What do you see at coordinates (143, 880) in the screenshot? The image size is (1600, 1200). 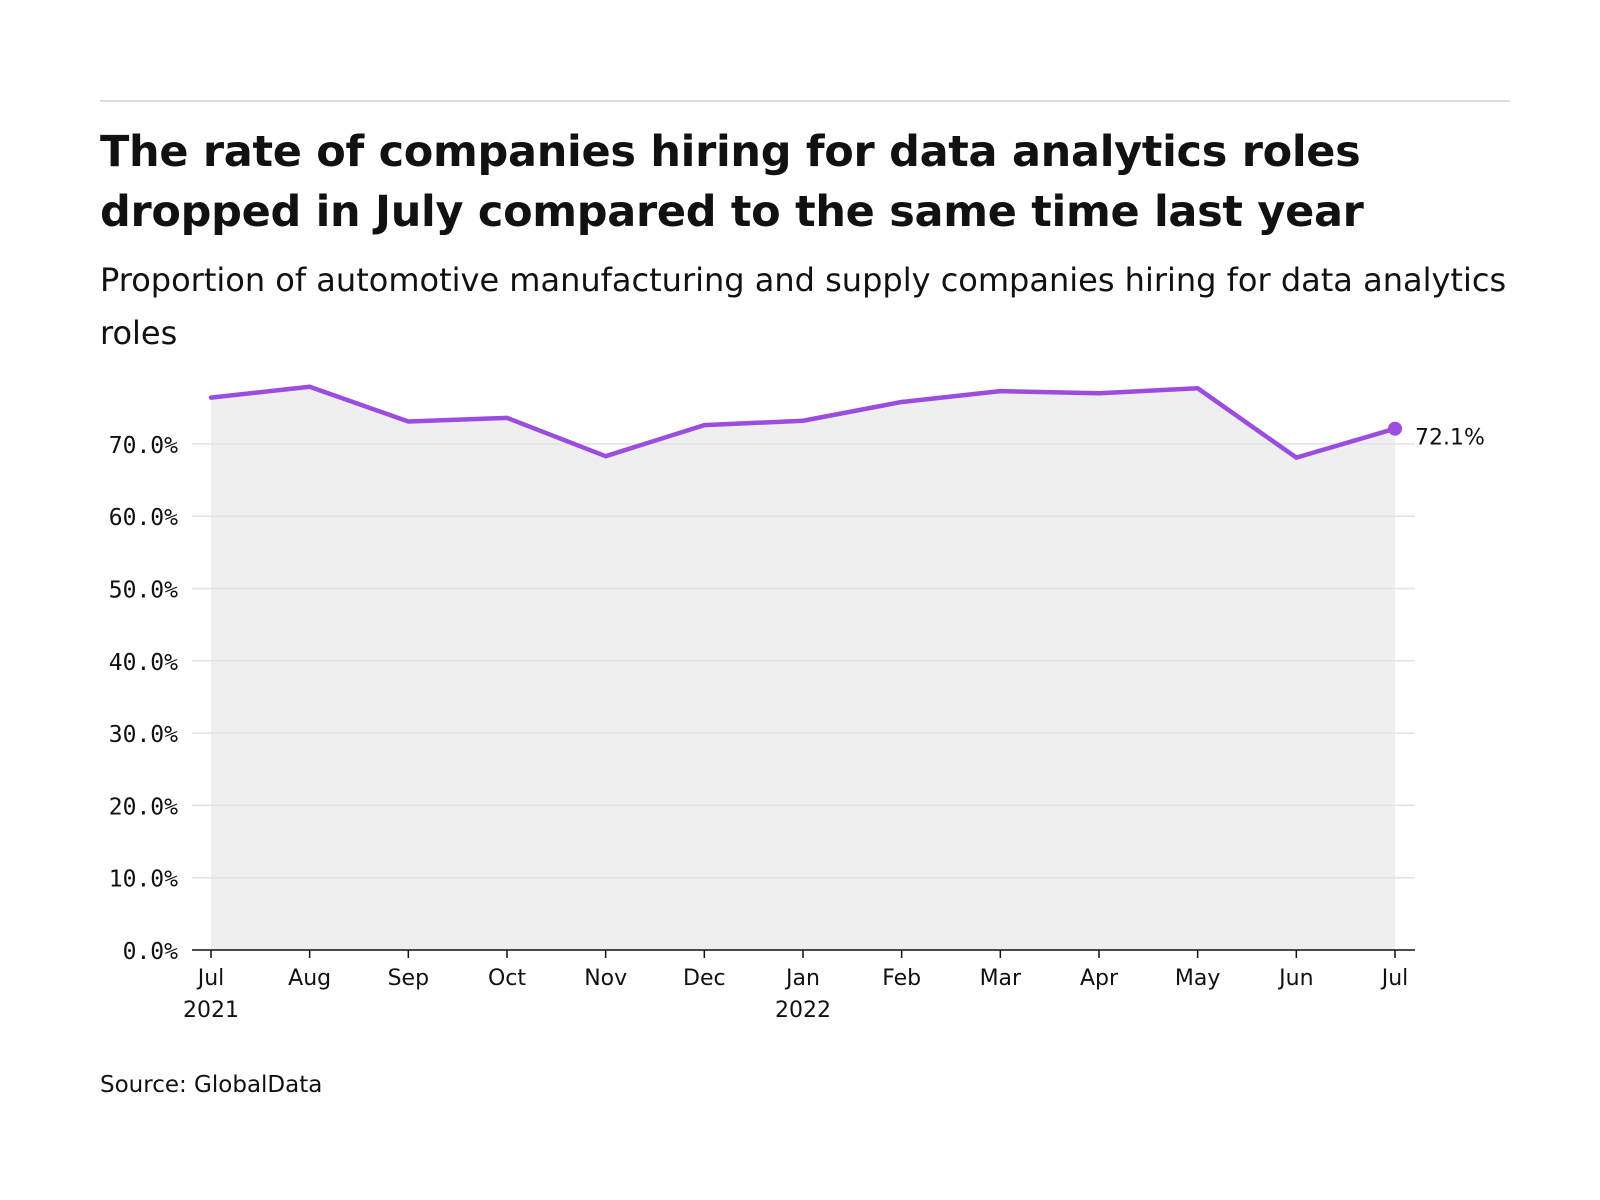 I see `y-tick-label: 10.0%` at bounding box center [143, 880].